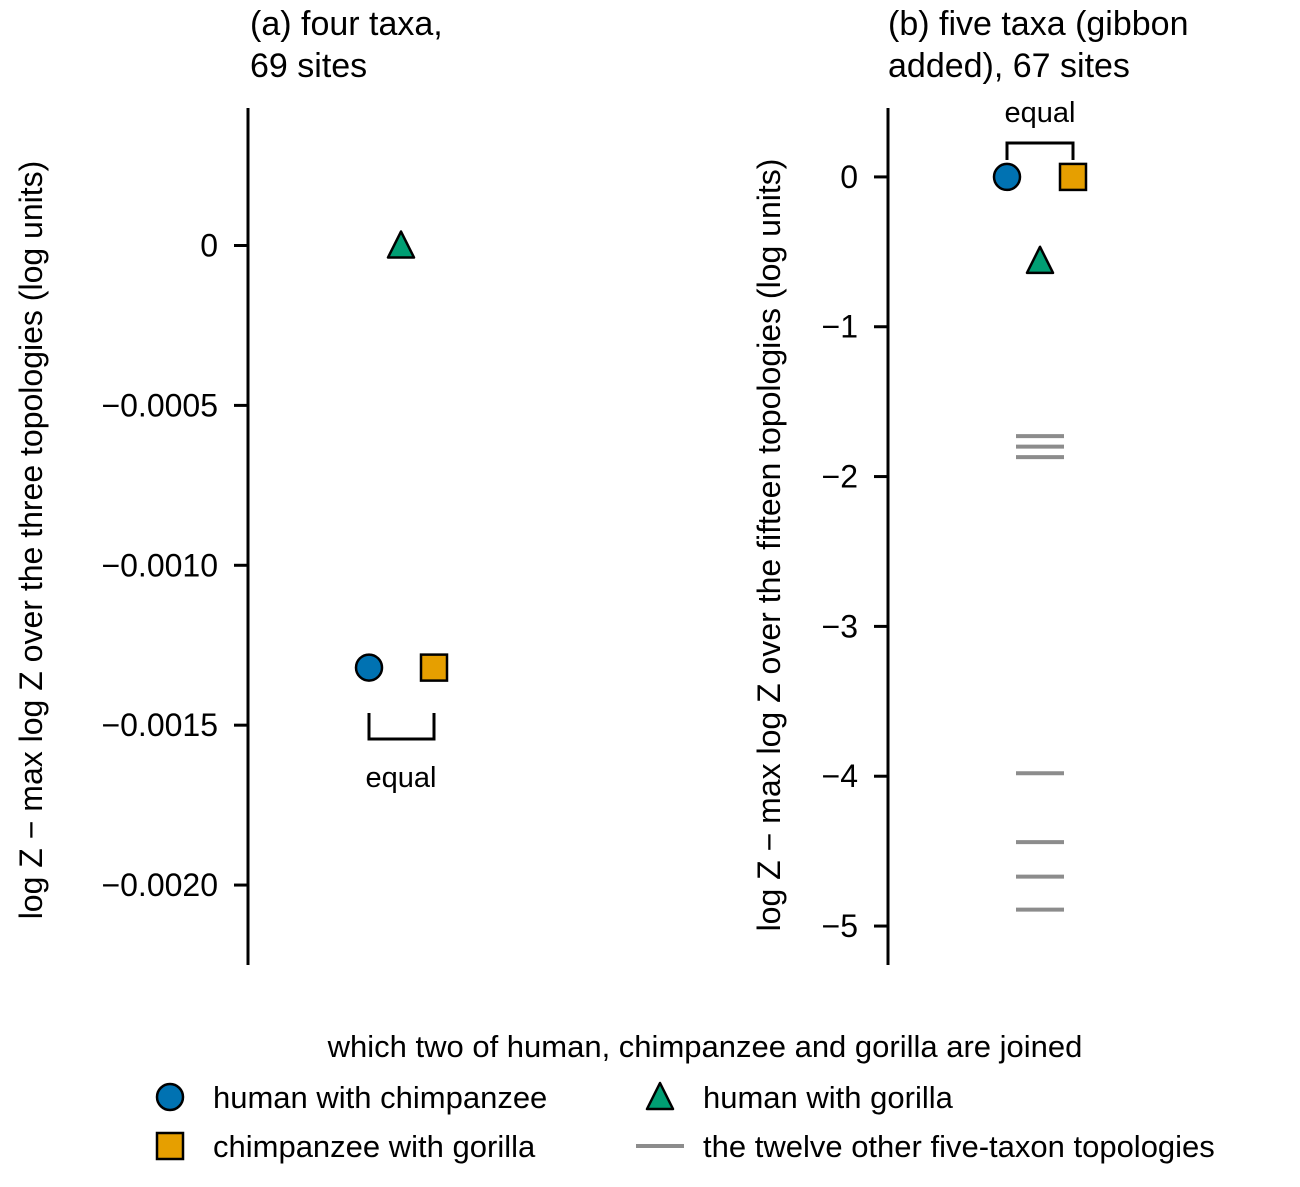 Image resolution: width=1300 pixels, height=1187 pixels. What do you see at coordinates (401, 244) in the screenshot?
I see `panel-a-point-human-with-gorilla` at bounding box center [401, 244].